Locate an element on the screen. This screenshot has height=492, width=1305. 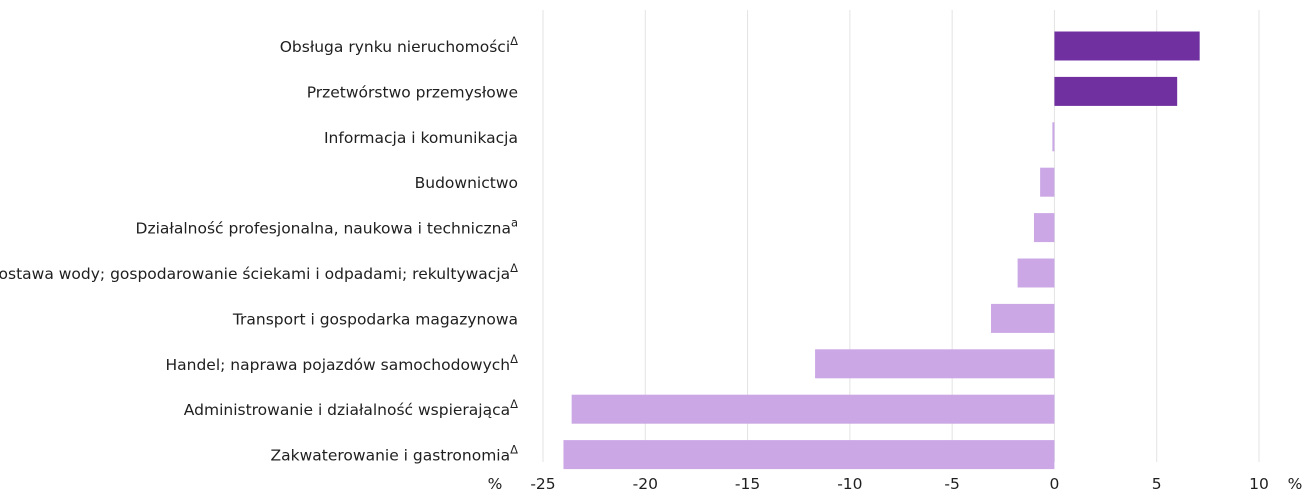
category-label: Transport i gospodarka magazynowa is located at coordinates (375, 319).